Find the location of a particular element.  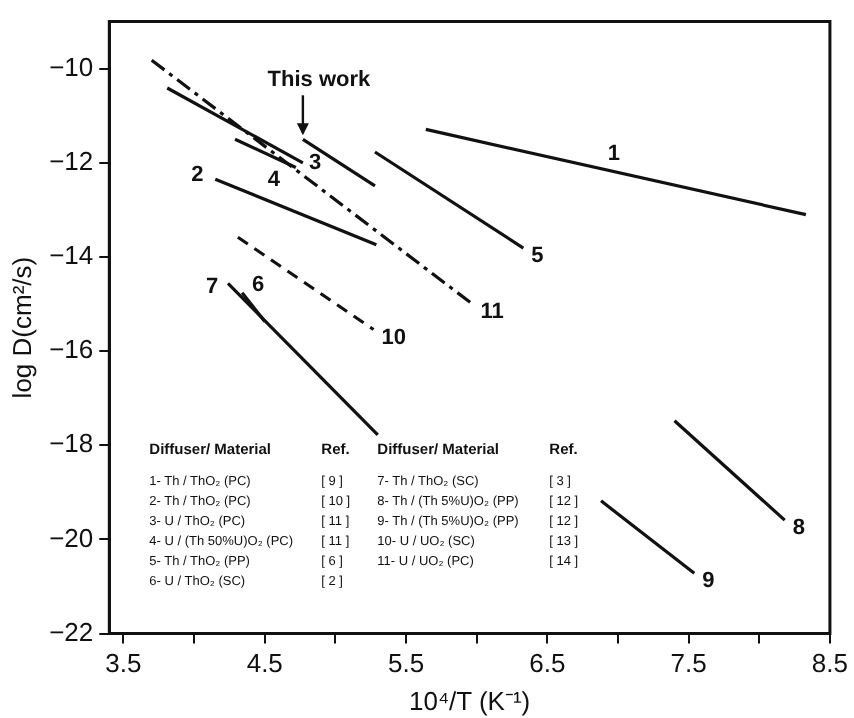

y-tick-label: −12 is located at coordinates (71, 160).